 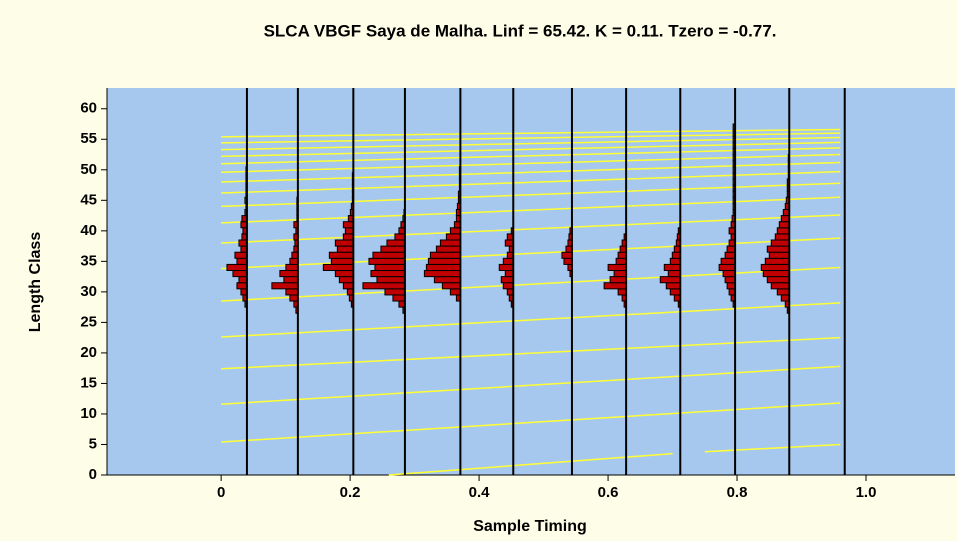 What do you see at coordinates (88, 382) in the screenshot?
I see `y-tick-label: 15` at bounding box center [88, 382].